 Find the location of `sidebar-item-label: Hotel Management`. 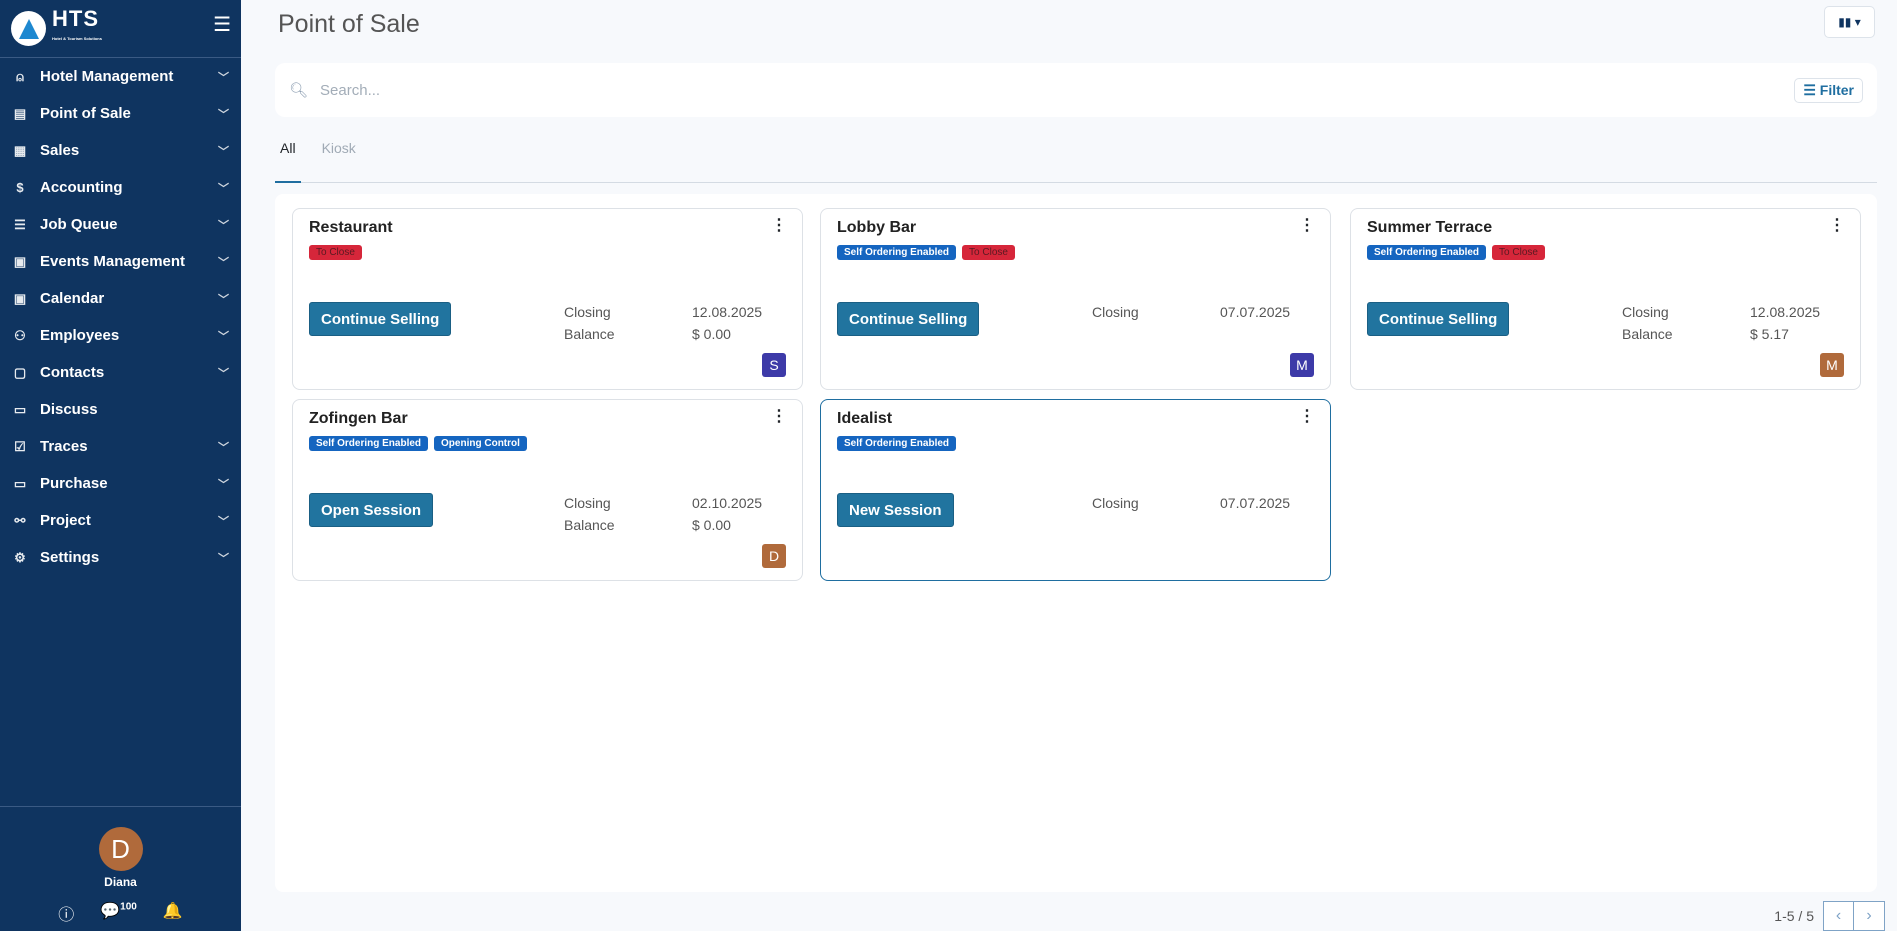

sidebar-item-label: Hotel Management is located at coordinates (107, 76).